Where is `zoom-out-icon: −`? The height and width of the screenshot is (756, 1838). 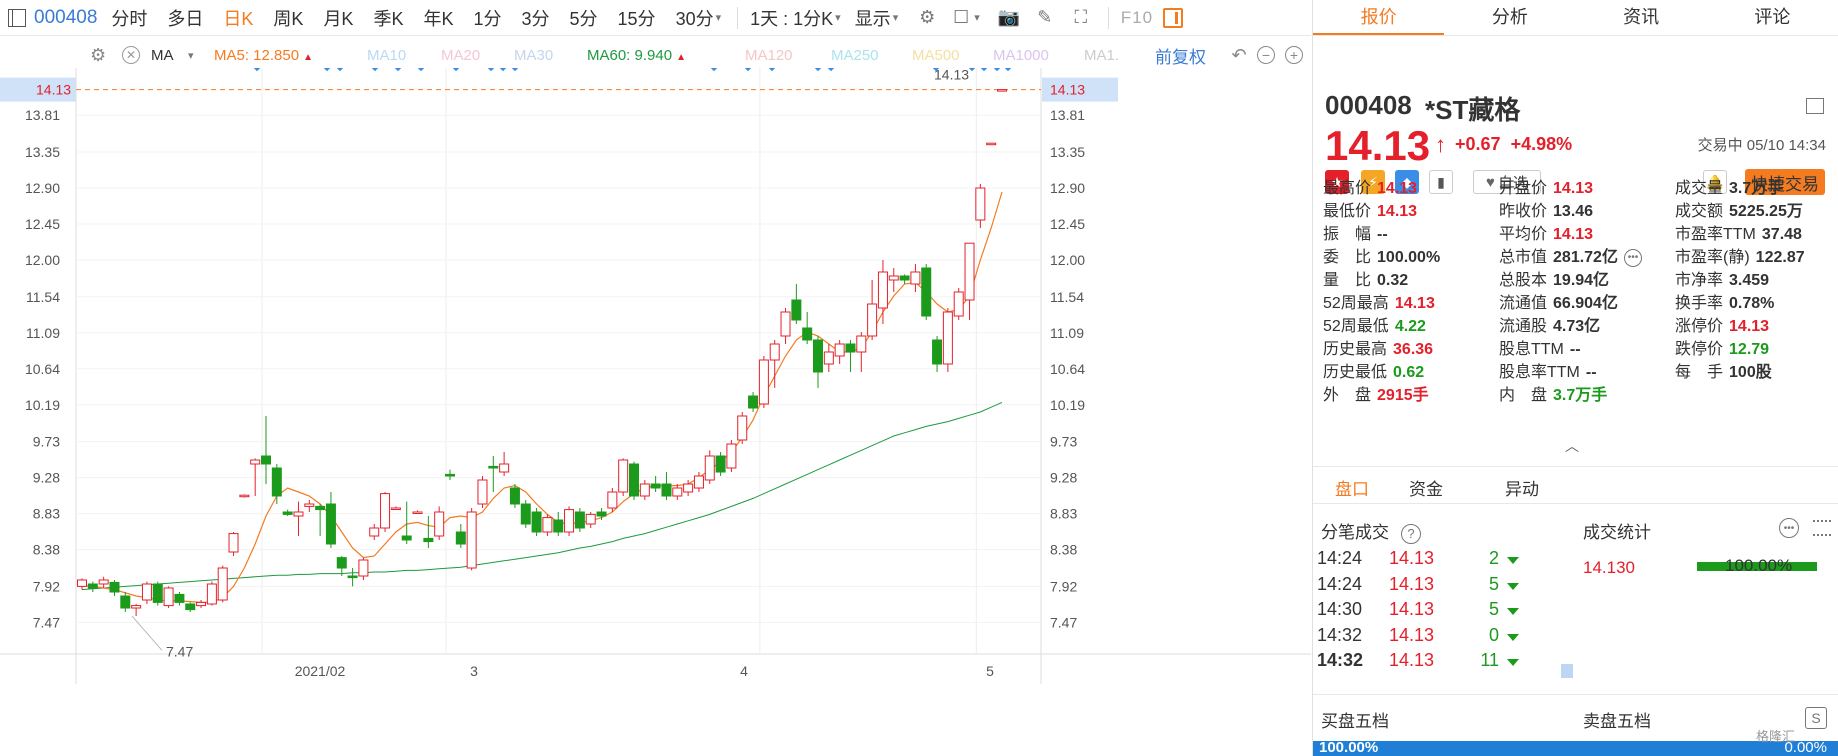 zoom-out-icon: − is located at coordinates (1266, 55).